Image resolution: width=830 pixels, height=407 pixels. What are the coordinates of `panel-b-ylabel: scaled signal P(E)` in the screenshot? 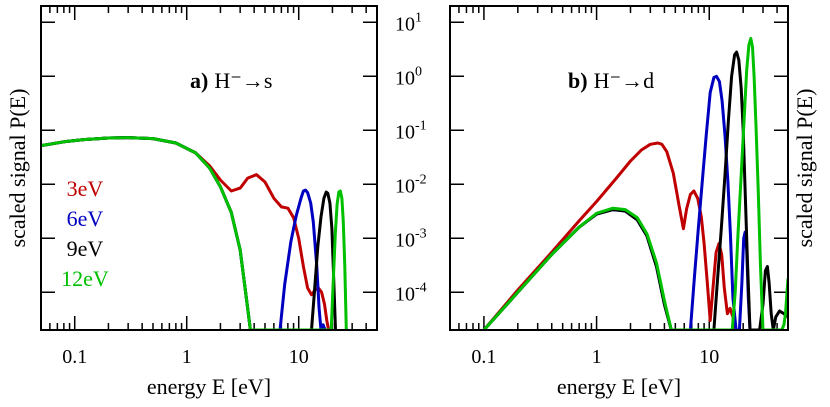 It's located at (804, 168).